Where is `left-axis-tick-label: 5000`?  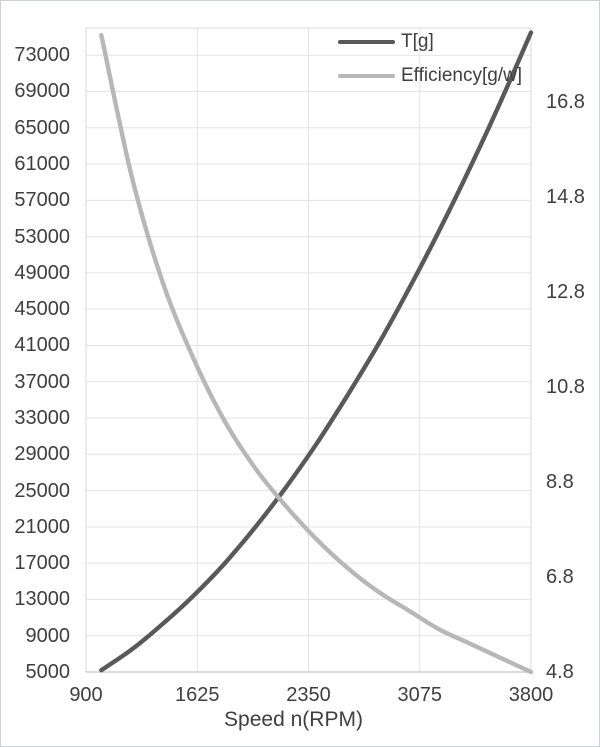
left-axis-tick-label: 5000 is located at coordinates (48, 672).